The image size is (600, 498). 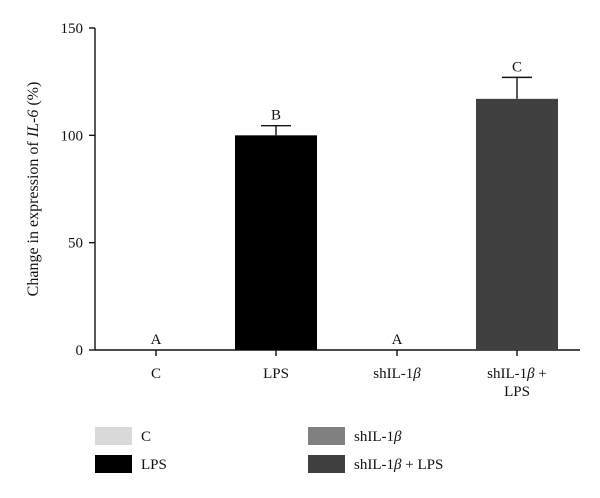 I want to click on y-tick-label: 0, so click(x=80, y=351).